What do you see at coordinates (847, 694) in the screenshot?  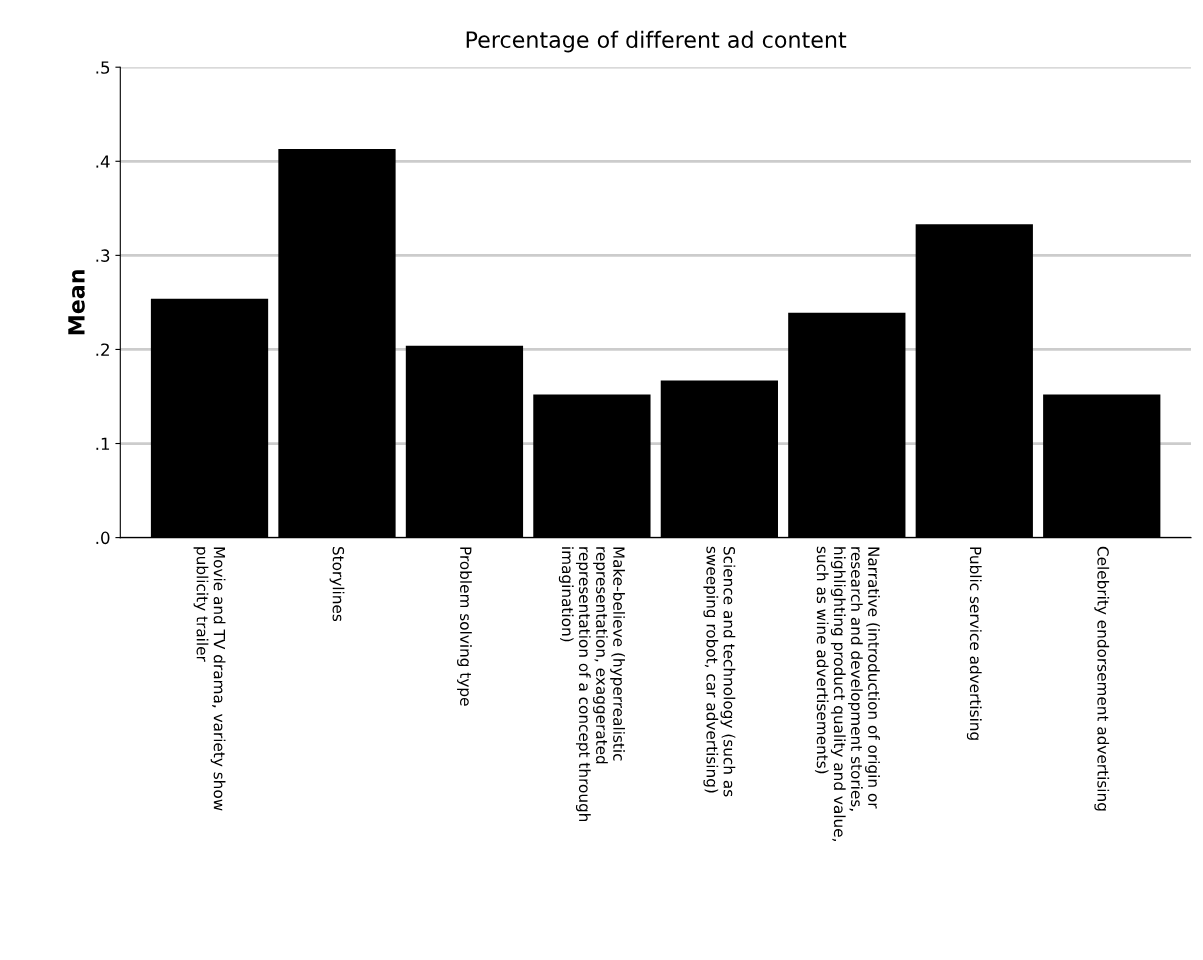 I see `x-tick-label: Narrative (introduction of origin or research and development stories, highlighting product quality and value, such as wine advertisements)` at bounding box center [847, 694].